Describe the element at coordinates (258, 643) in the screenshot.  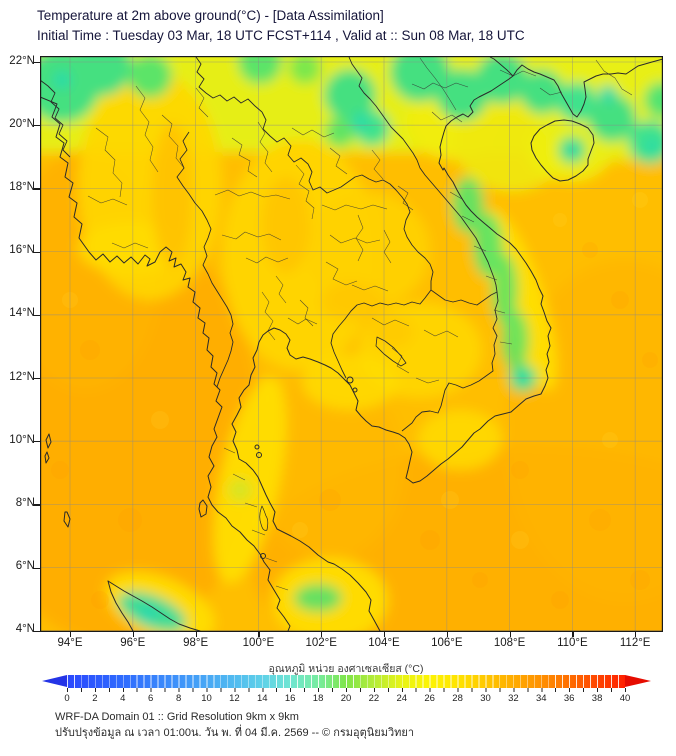
I see `lon-label: 100°E` at that location.